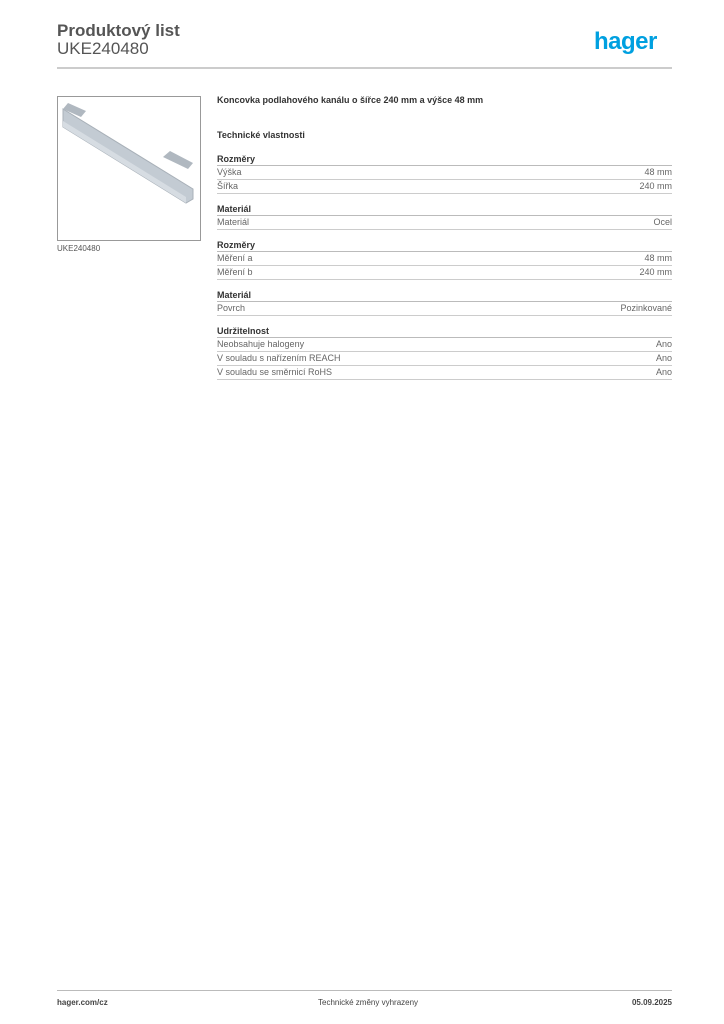  I want to click on spec-row: Šířka 240 mm, so click(444, 187).